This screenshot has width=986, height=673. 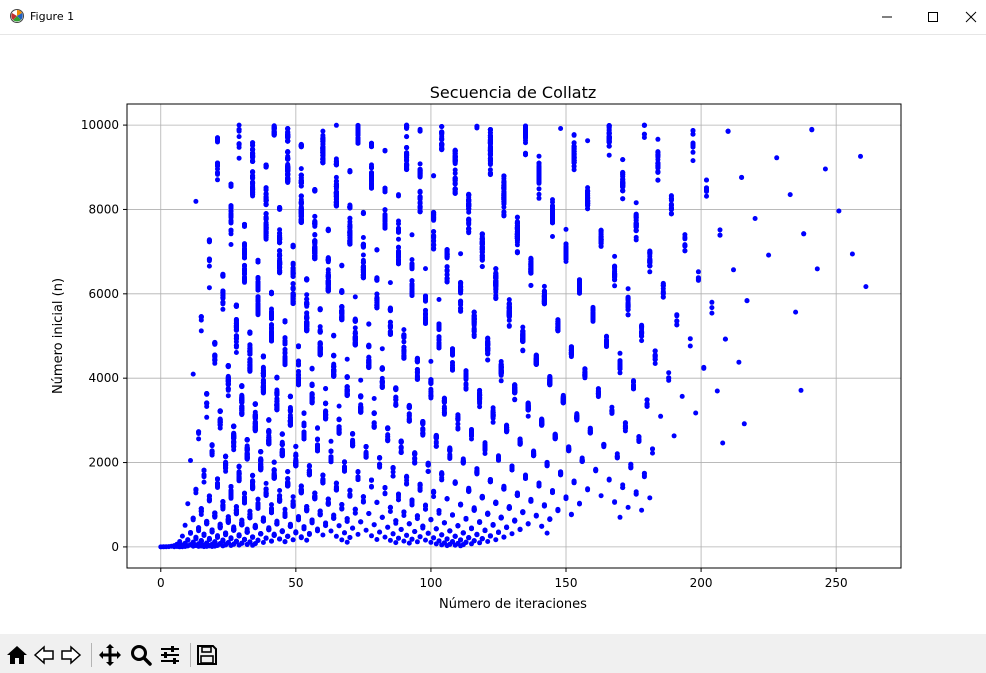 I want to click on minimize-button, so click(x=887, y=17).